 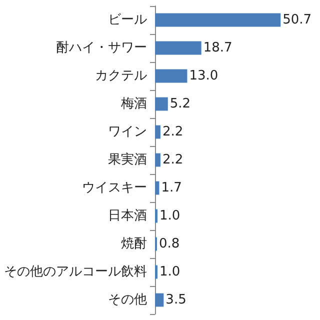 I want to click on y-tick-label: ウイスキー, so click(x=114, y=188).